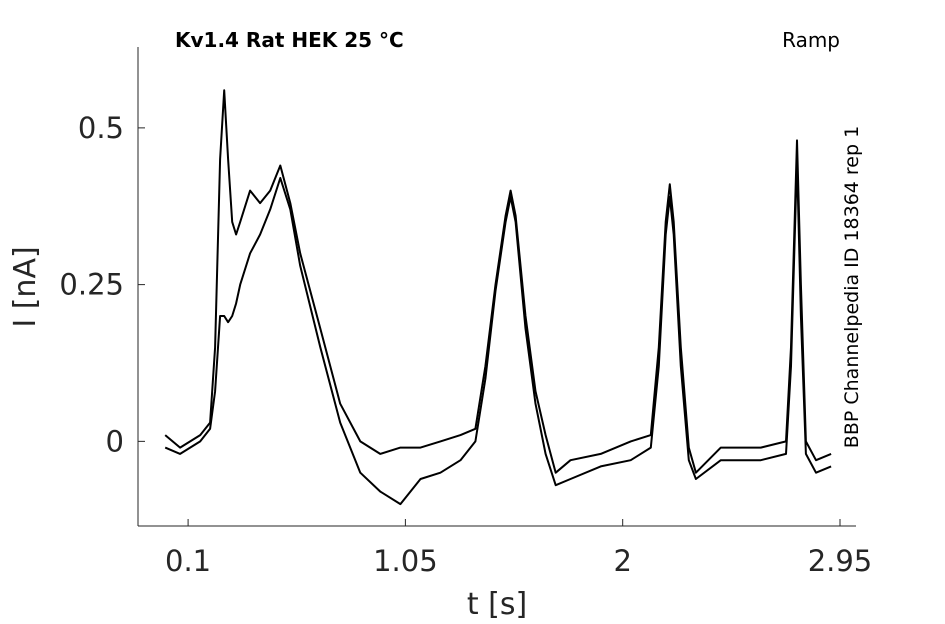 Image resolution: width=945 pixels, height=624 pixels. I want to click on x-tick-label: 0.1, so click(188, 561).